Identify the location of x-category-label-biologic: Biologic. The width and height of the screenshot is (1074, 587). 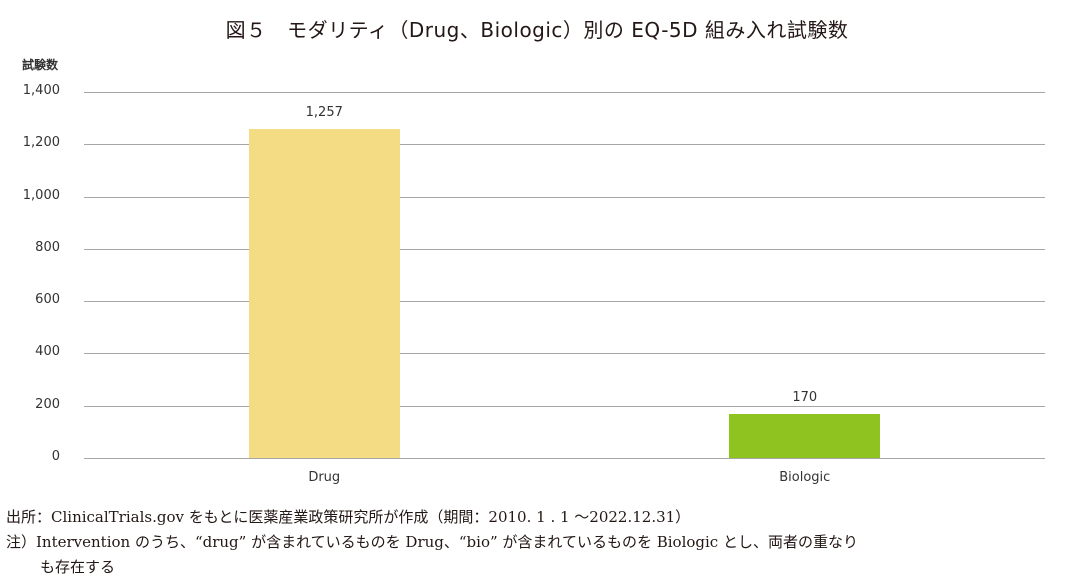
(805, 477).